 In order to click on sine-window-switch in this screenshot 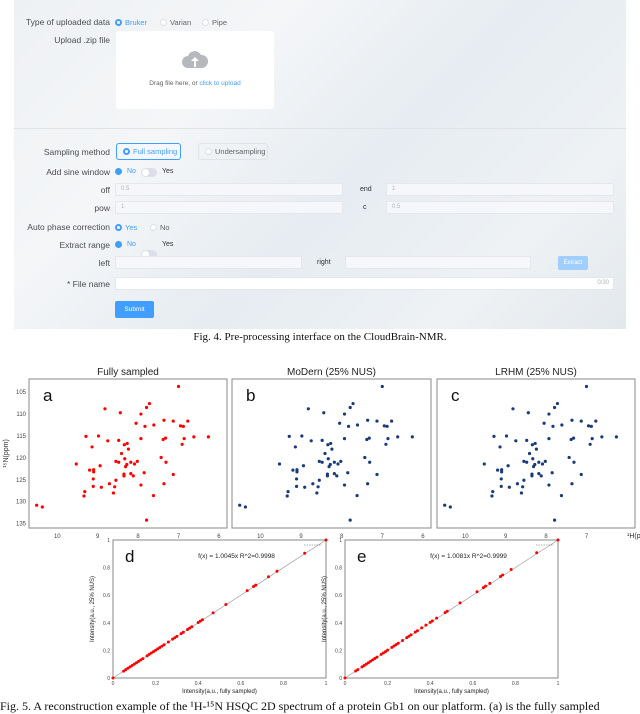, I will do `click(149, 172)`.